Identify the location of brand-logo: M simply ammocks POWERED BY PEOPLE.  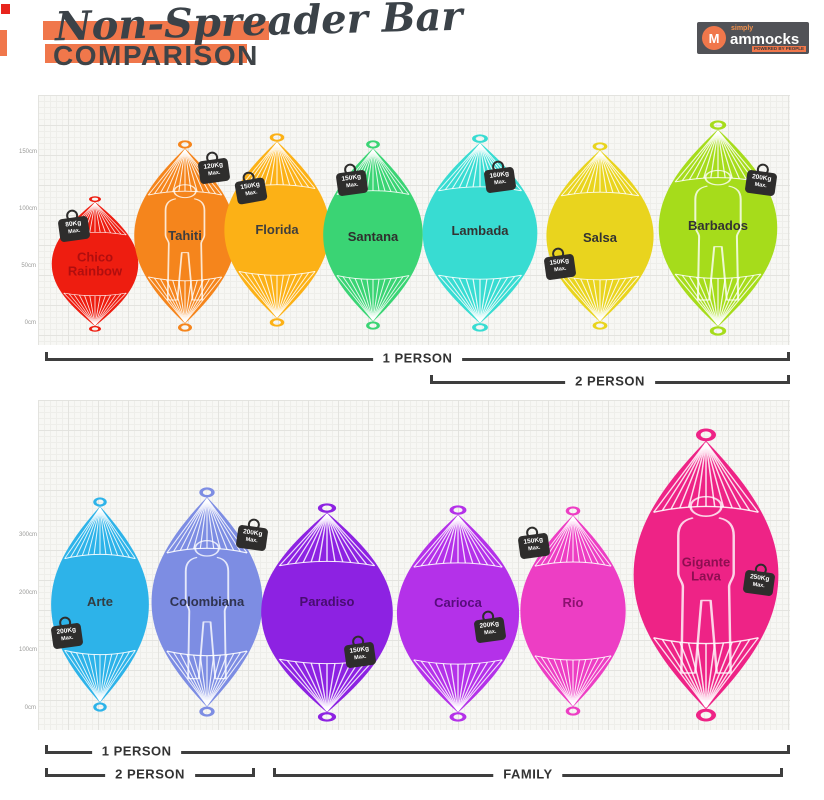
(753, 38).